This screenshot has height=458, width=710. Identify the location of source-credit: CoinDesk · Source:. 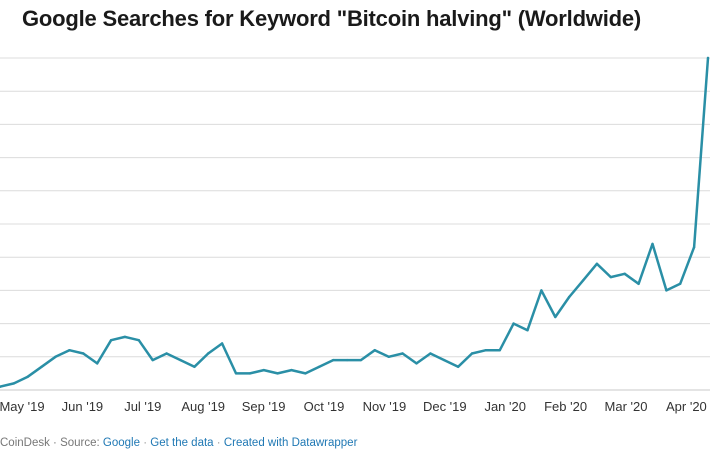
(50, 443).